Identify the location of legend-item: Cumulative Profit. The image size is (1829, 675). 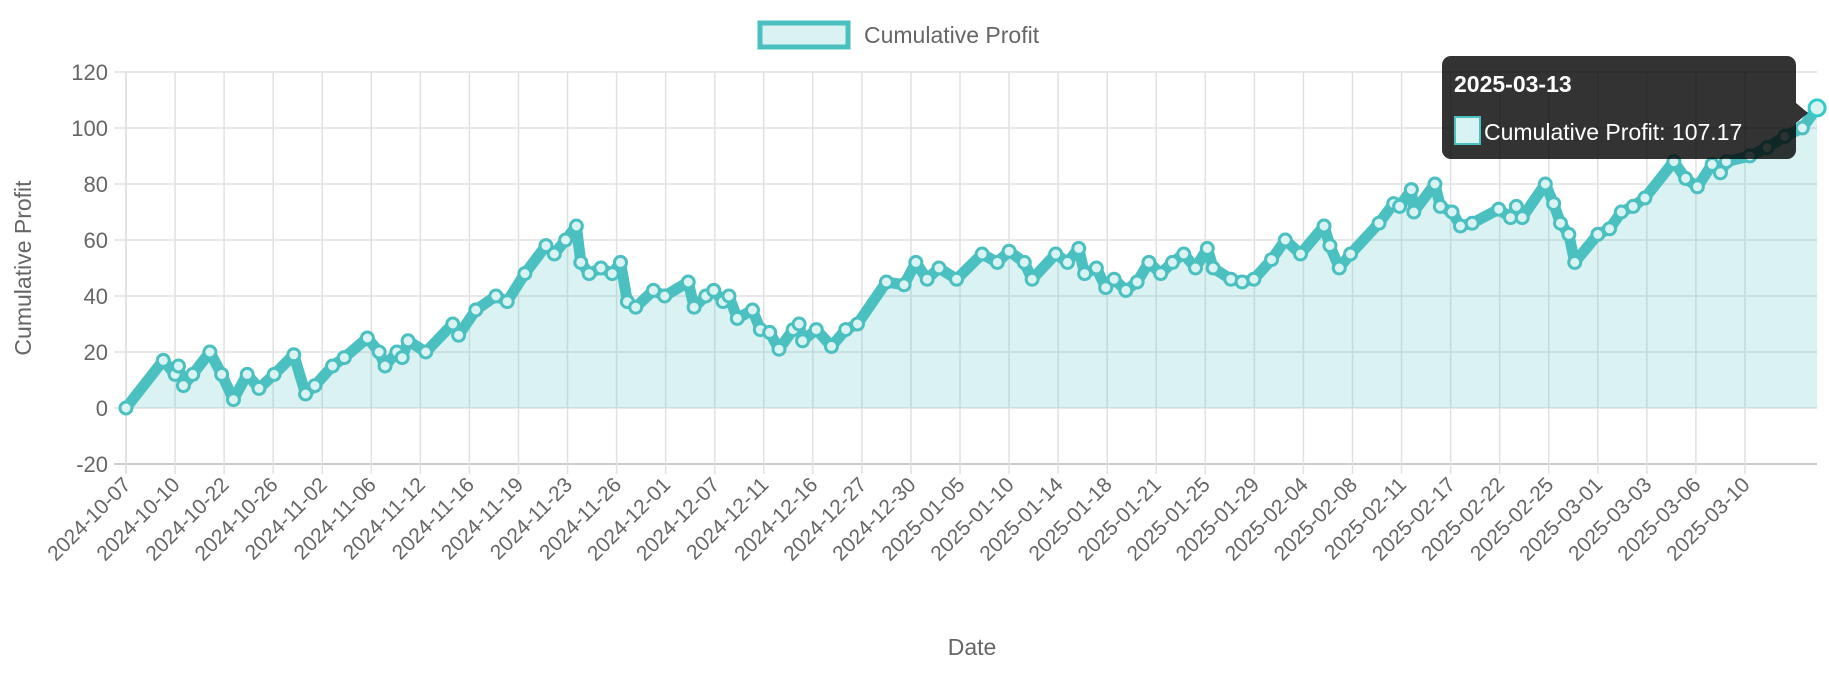
(898, 35).